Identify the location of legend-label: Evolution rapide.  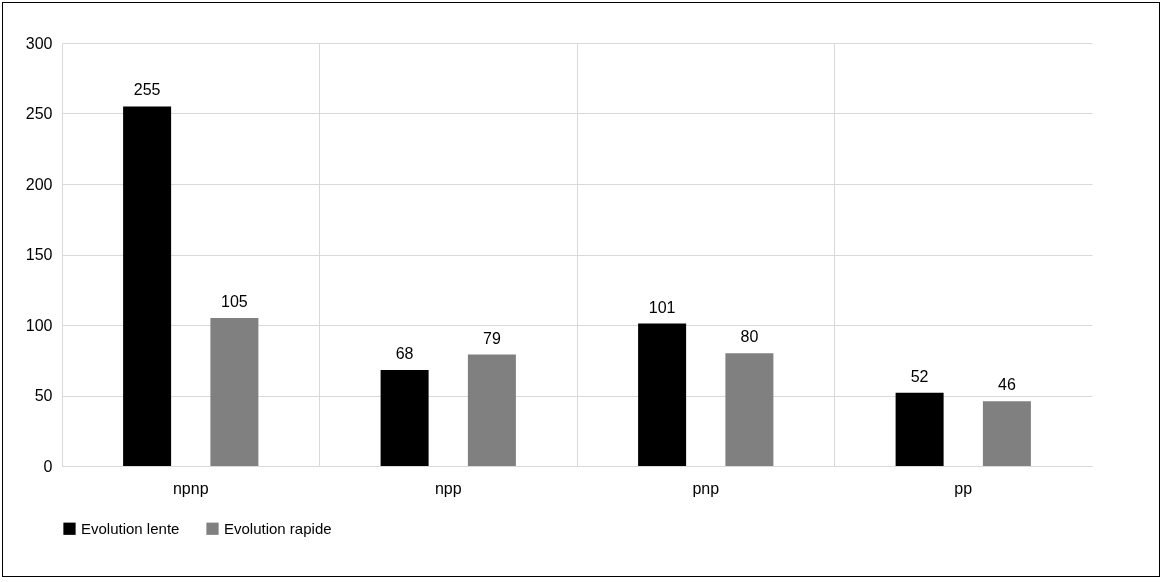
(278, 528).